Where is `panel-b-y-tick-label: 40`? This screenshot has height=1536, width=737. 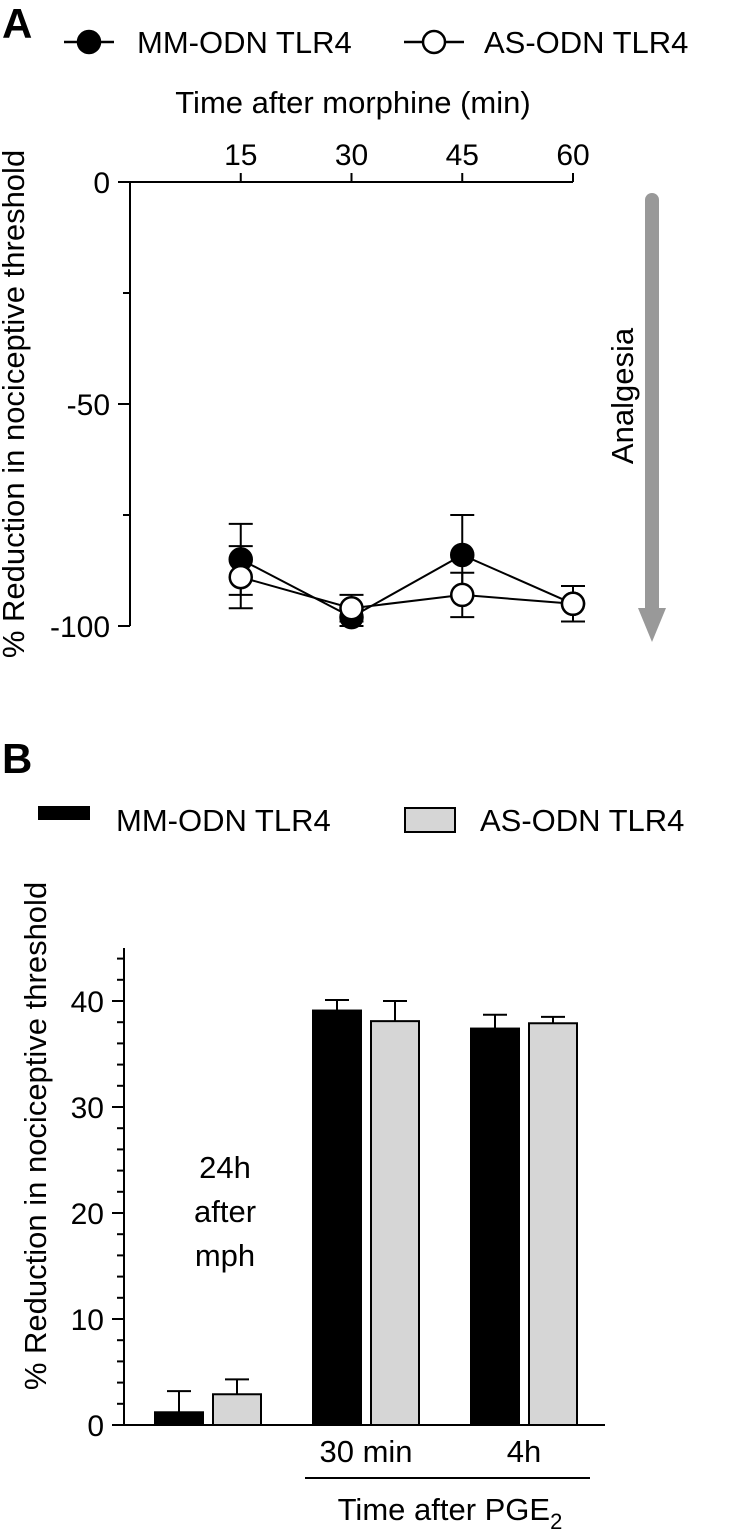 panel-b-y-tick-label: 40 is located at coordinates (87, 1002).